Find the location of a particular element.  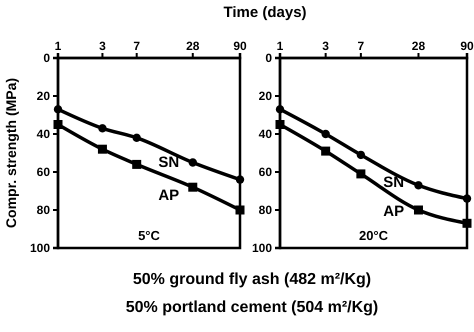

series-label: SN is located at coordinates (169, 163).